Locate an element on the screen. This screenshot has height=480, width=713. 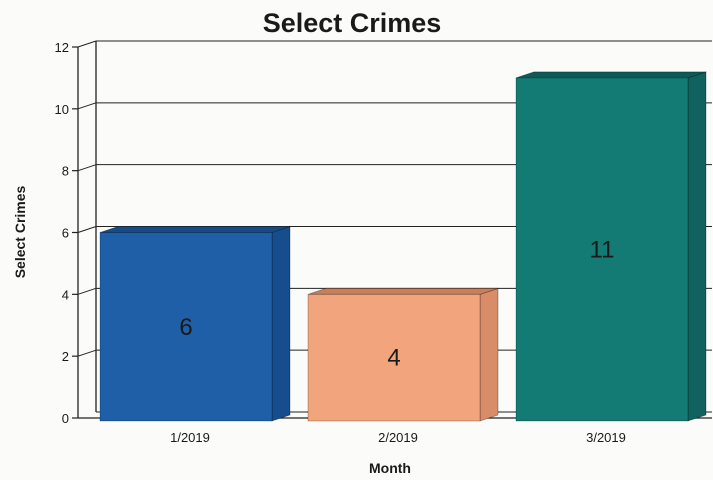
y-tick-label: 10 is located at coordinates (62, 109).